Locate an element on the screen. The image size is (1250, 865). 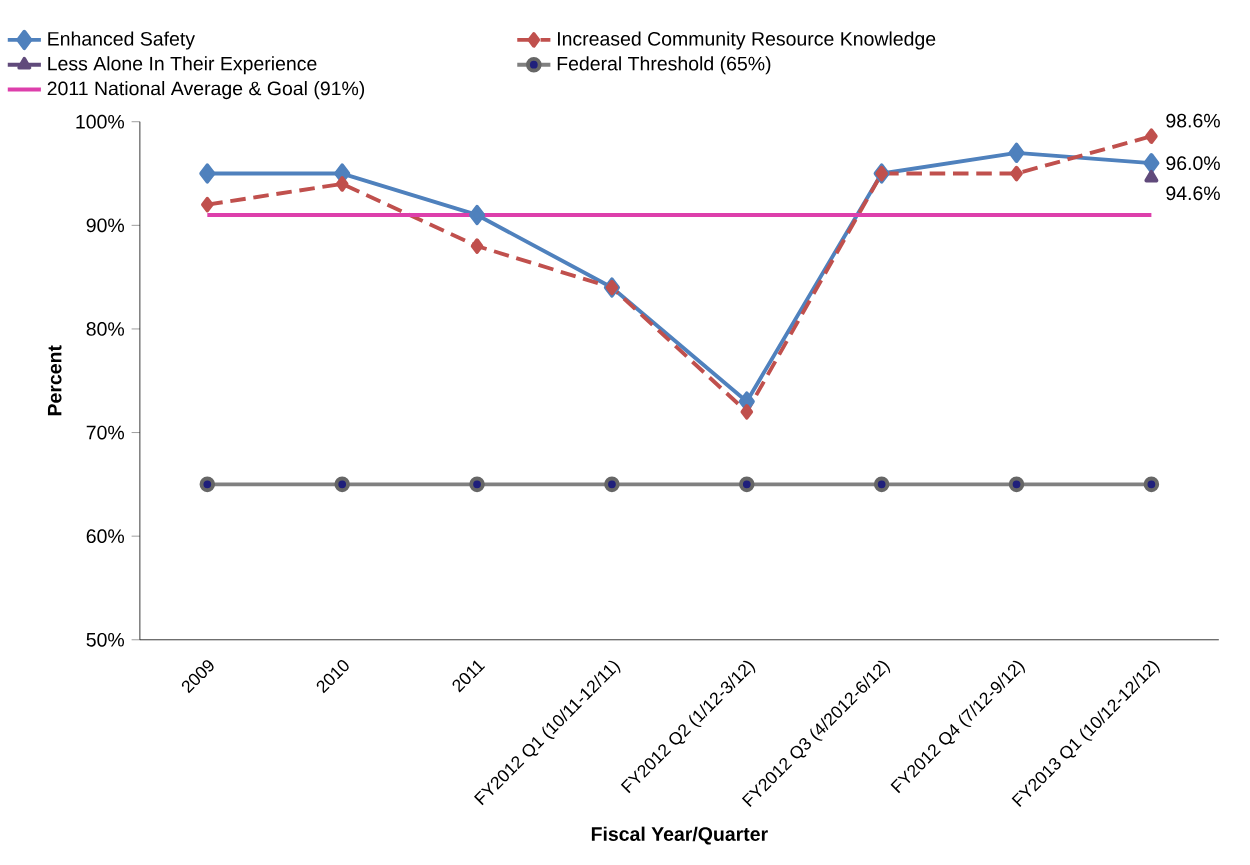
legend-label: 2011 National Average & Goal (91%) is located at coordinates (206, 90).